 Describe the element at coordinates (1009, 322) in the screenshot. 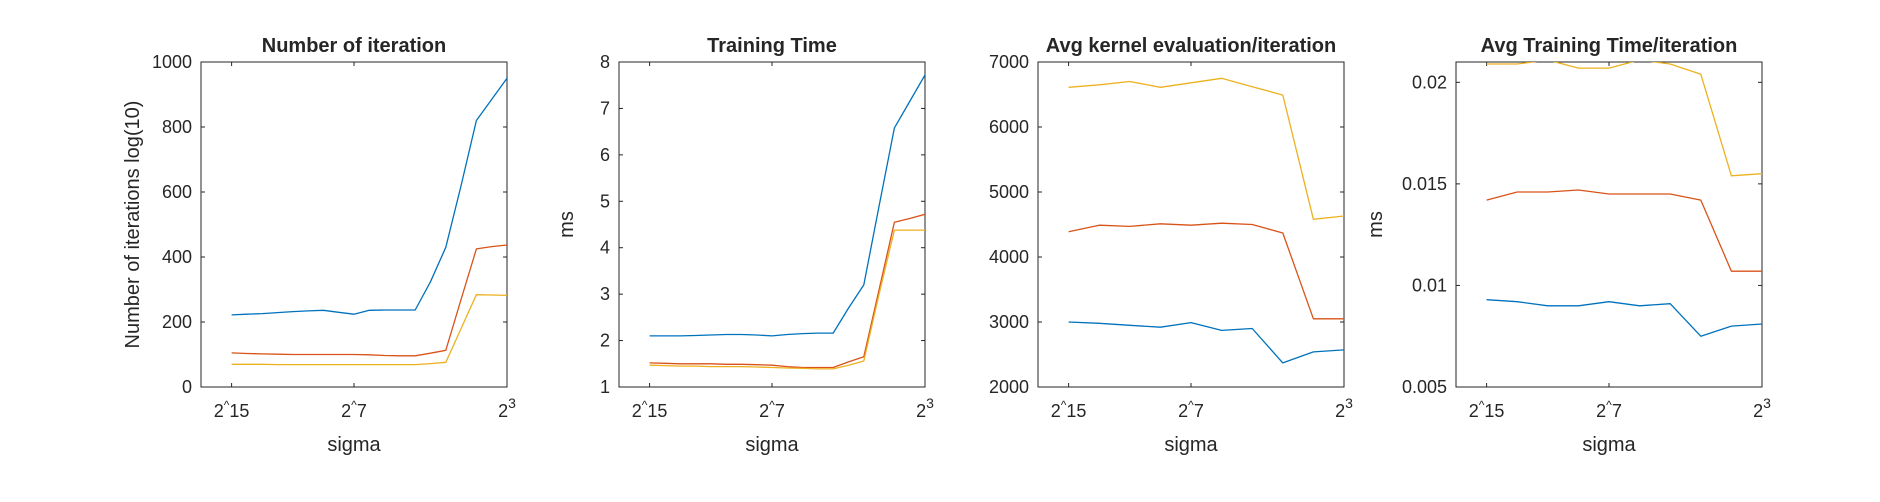

I see `y-tick-label: 3000` at that location.